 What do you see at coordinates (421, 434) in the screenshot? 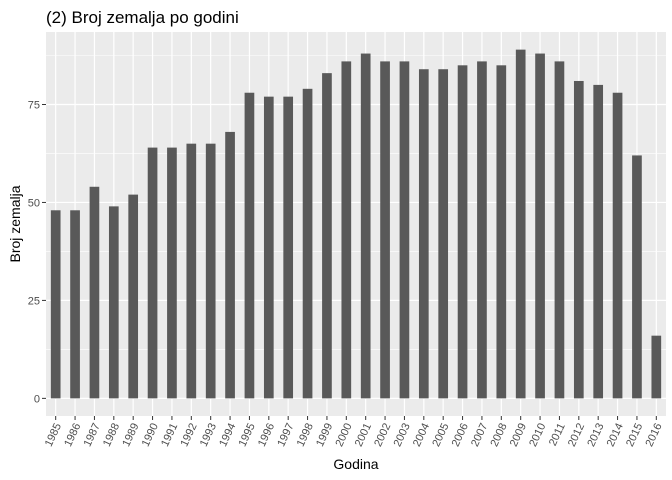
I see `x-tick-label: 2004` at bounding box center [421, 434].